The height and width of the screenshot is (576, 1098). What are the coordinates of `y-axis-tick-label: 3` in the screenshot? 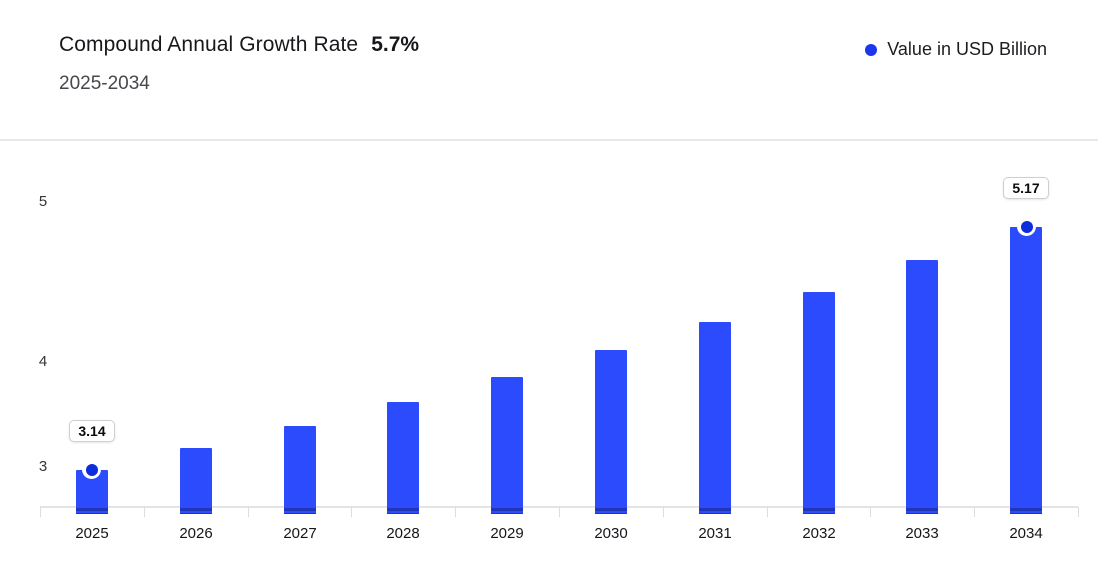 It's located at (43, 466).